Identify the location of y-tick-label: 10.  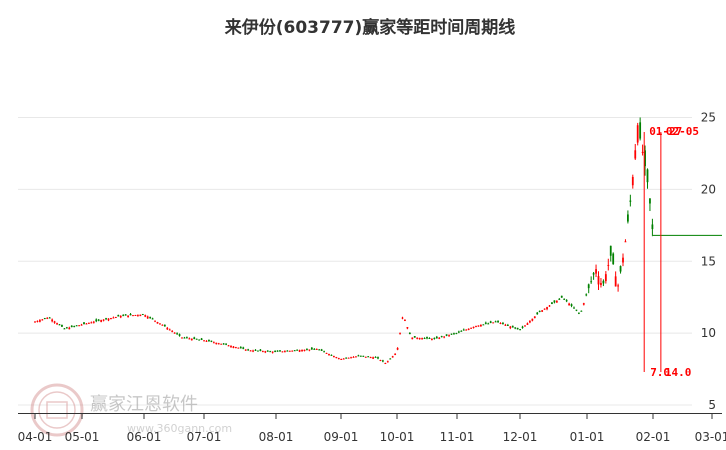
(708, 333).